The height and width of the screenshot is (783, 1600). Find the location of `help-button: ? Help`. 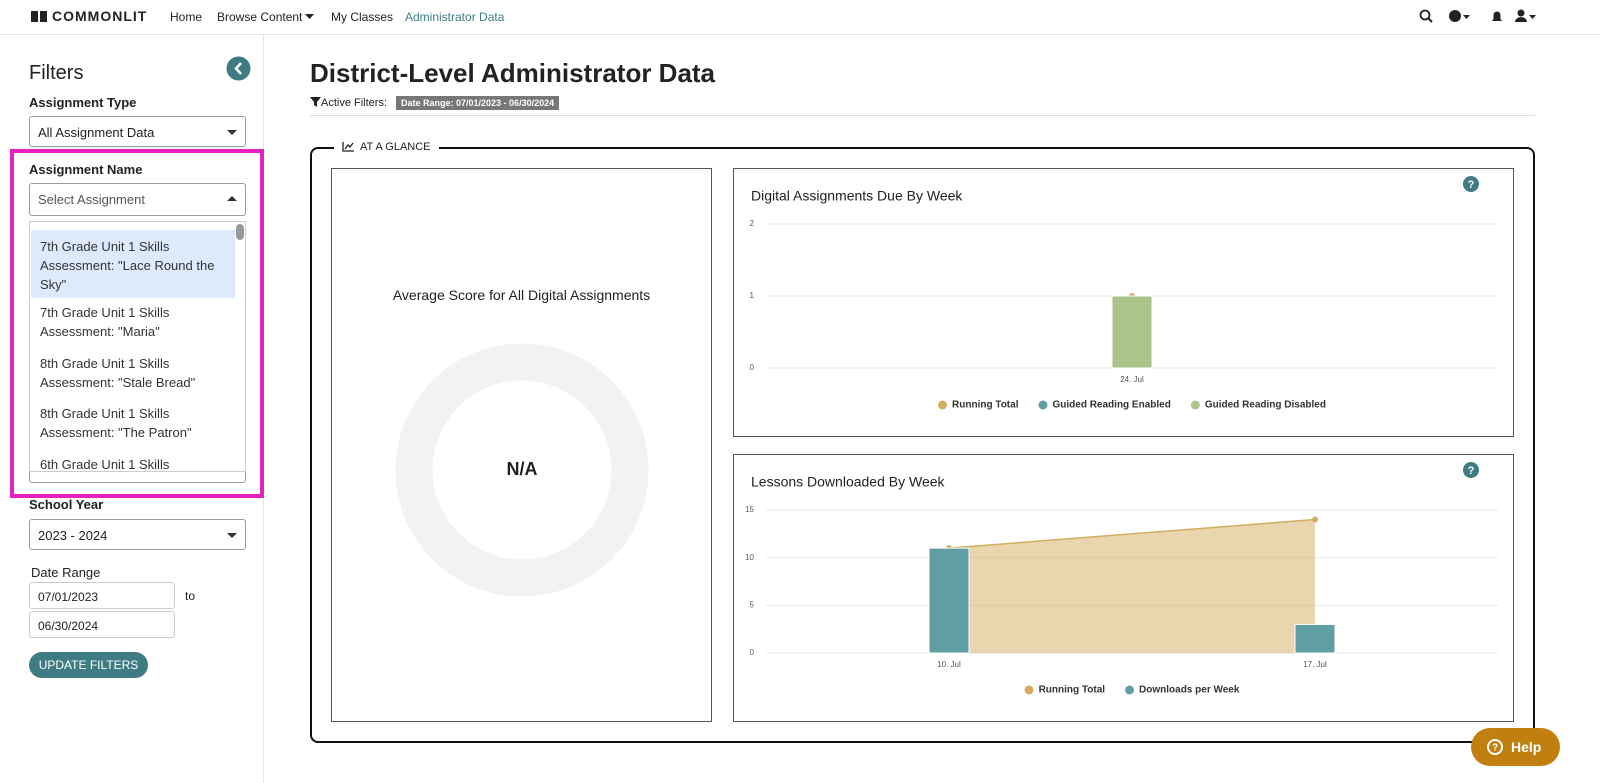

help-button: ? Help is located at coordinates (1515, 747).